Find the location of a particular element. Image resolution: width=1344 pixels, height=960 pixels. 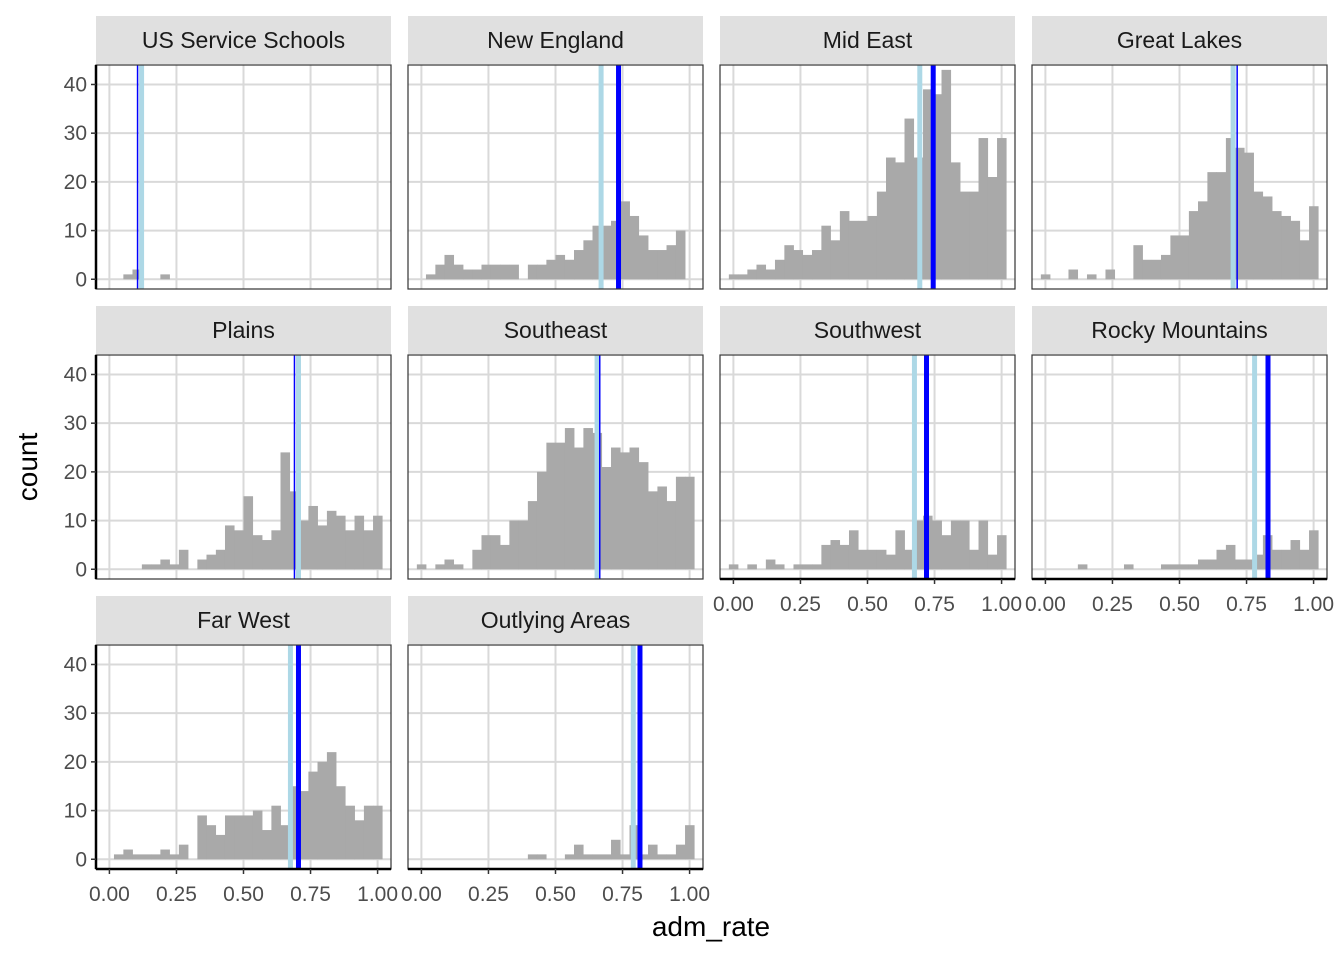

facet-panel-rocky-mountains: Rocky Mountains 0.00 0.25 0.50 0.75 1.00 is located at coordinates (1179, 461).